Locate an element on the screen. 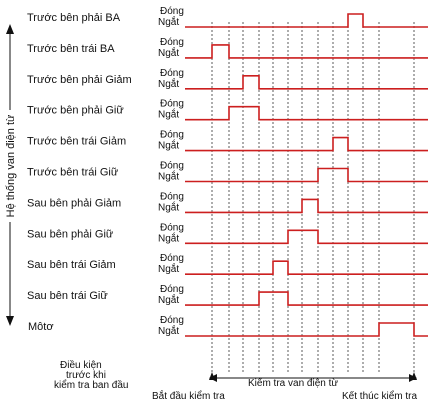 Image resolution: width=446 pixels, height=402 pixels. channel-label: Trước bên trái BA is located at coordinates (71, 49).